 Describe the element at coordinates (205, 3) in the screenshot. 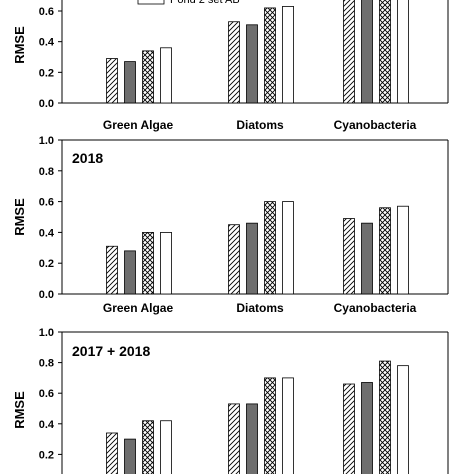

I see `legend-label: Pond 2 set AB` at that location.